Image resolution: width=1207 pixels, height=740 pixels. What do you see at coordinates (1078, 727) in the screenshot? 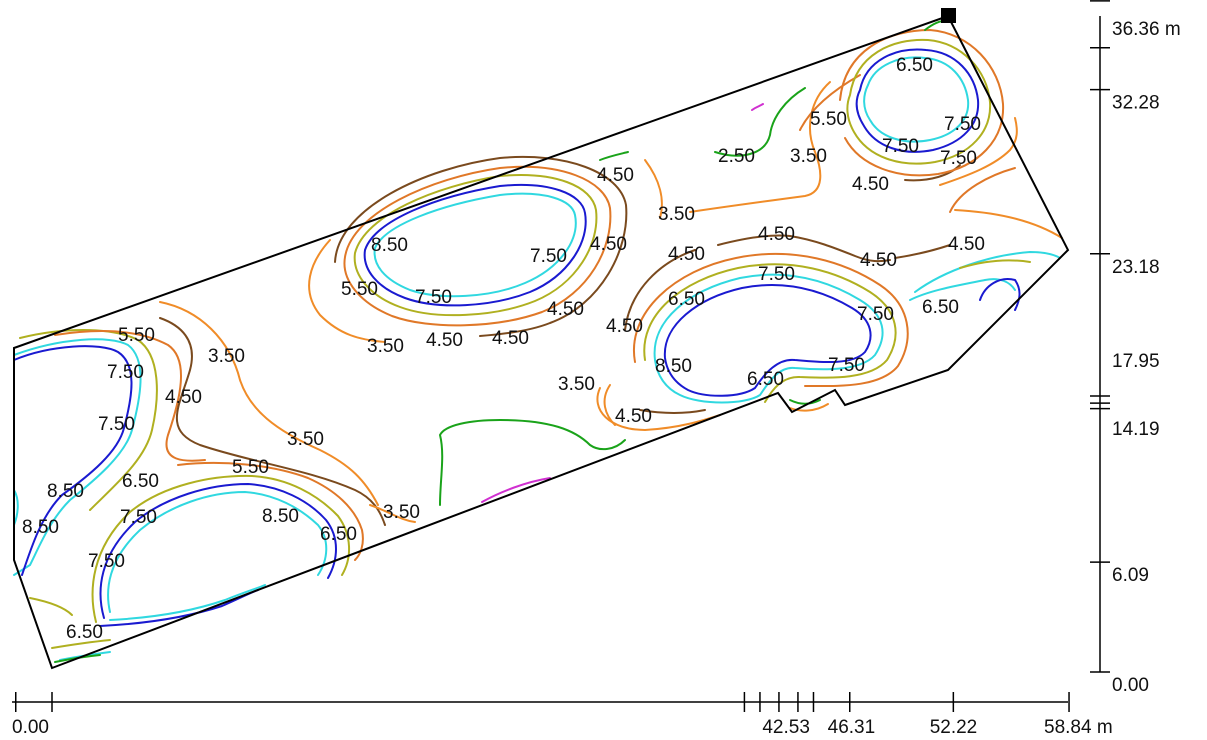
I see `x-tick-label: 58.84 m` at bounding box center [1078, 727].